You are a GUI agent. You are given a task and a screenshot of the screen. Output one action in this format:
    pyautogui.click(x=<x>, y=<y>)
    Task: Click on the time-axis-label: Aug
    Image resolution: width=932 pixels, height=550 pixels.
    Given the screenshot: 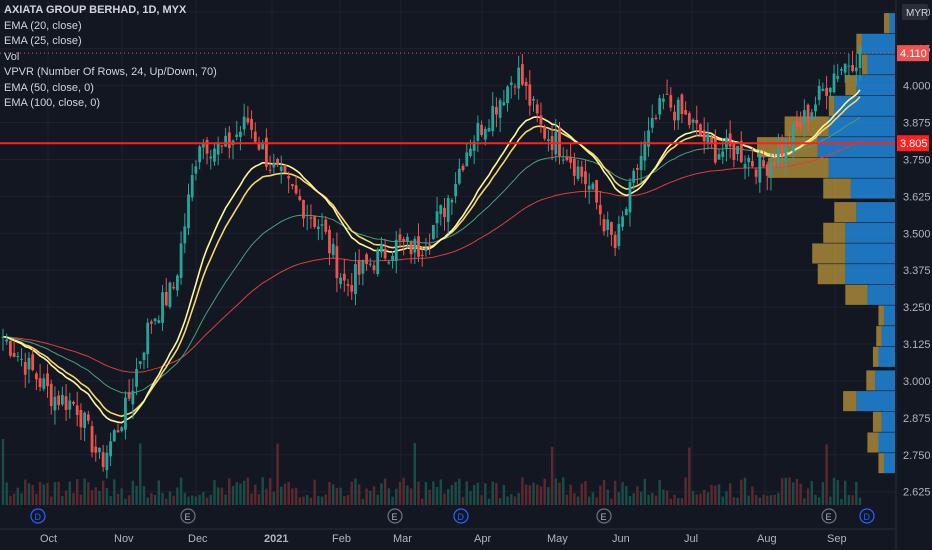 What is the action you would take?
    pyautogui.click(x=767, y=539)
    